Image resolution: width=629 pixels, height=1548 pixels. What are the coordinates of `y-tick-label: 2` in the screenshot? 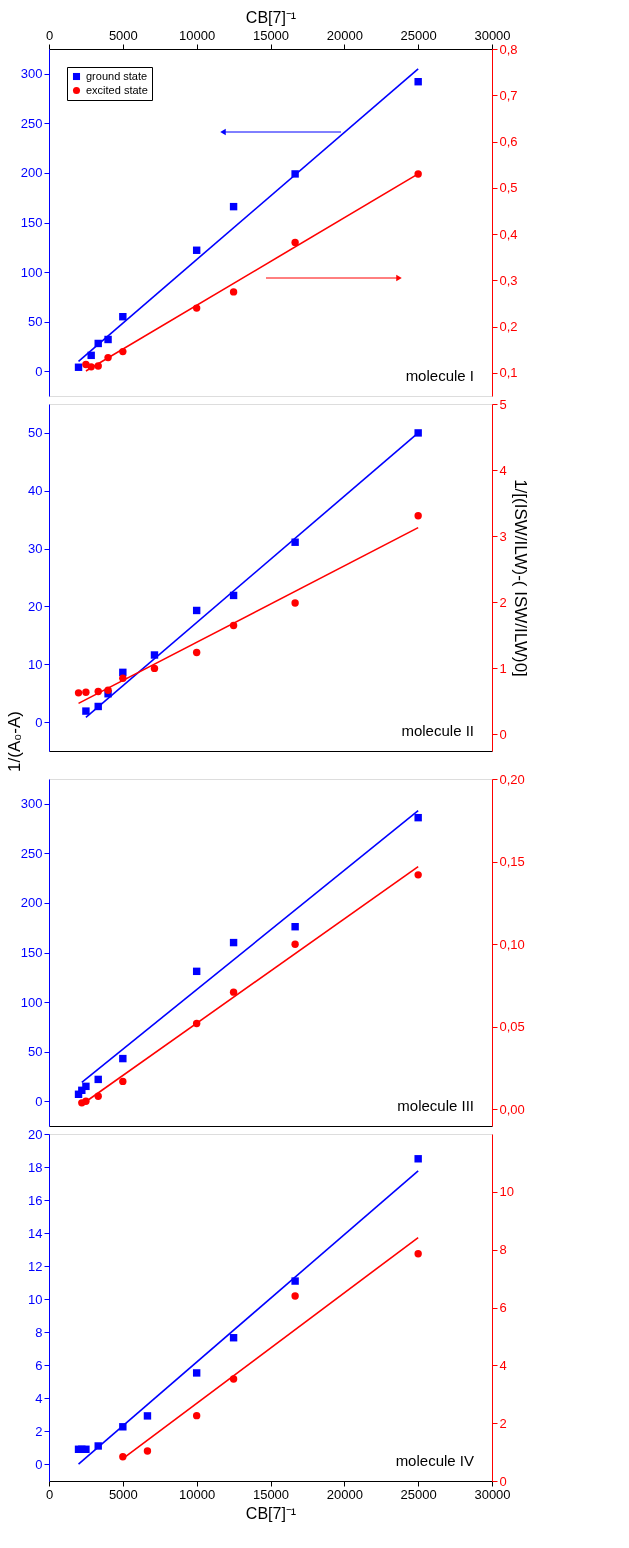 It's located at (39, 1431).